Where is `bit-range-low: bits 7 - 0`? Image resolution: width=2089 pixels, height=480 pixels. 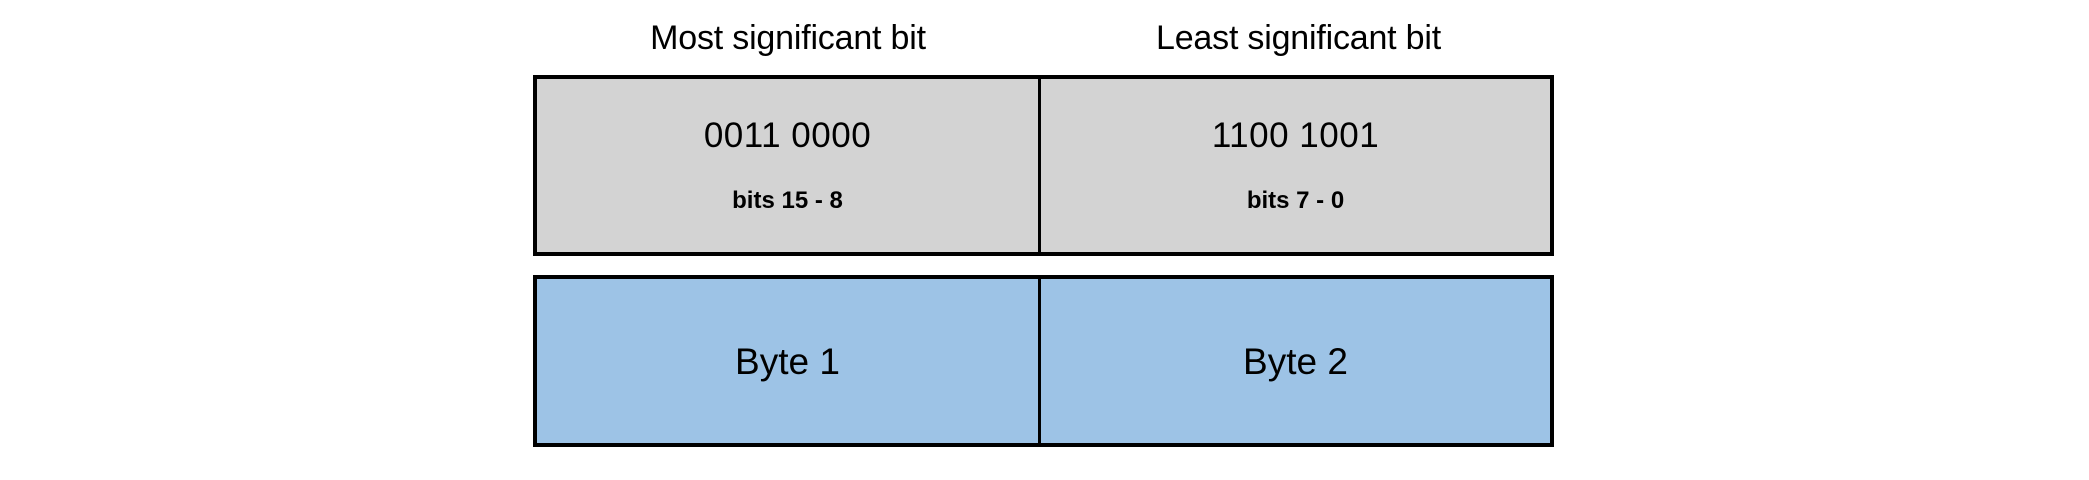 bit-range-low: bits 7 - 0 is located at coordinates (1295, 200).